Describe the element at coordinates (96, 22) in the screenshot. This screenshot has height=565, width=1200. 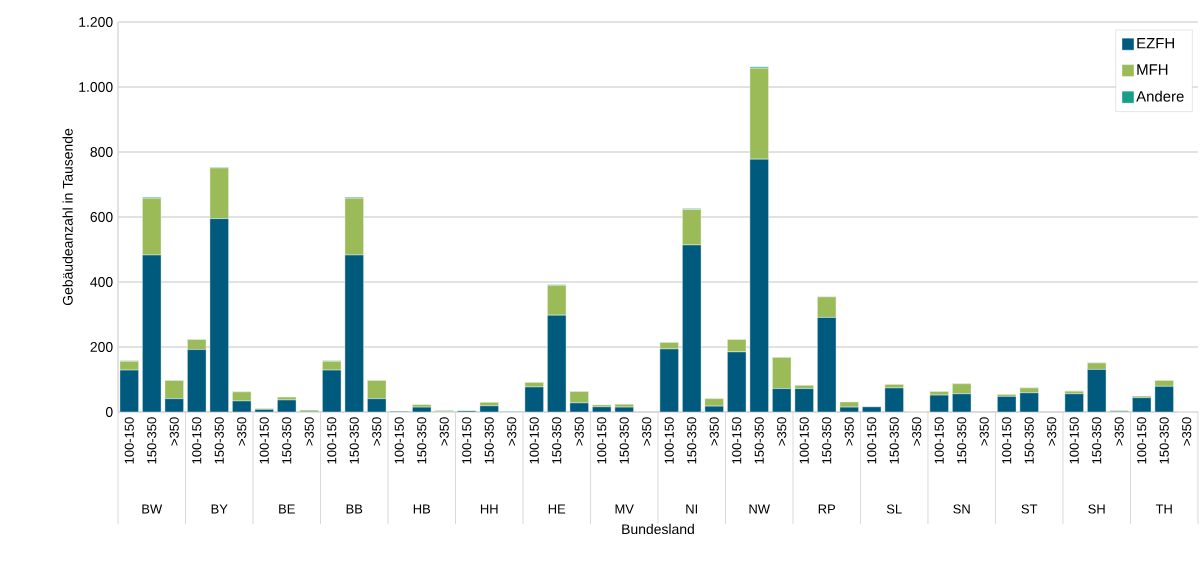
I see `y-tick-label: 1.200` at that location.